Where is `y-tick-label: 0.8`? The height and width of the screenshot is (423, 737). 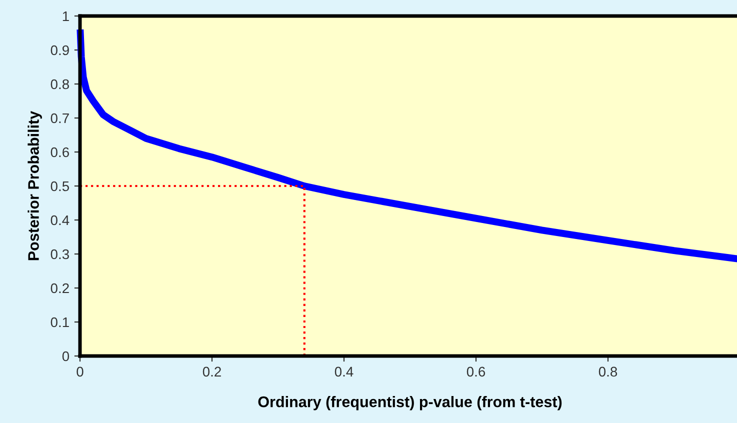 y-tick-label: 0.8 is located at coordinates (59, 84).